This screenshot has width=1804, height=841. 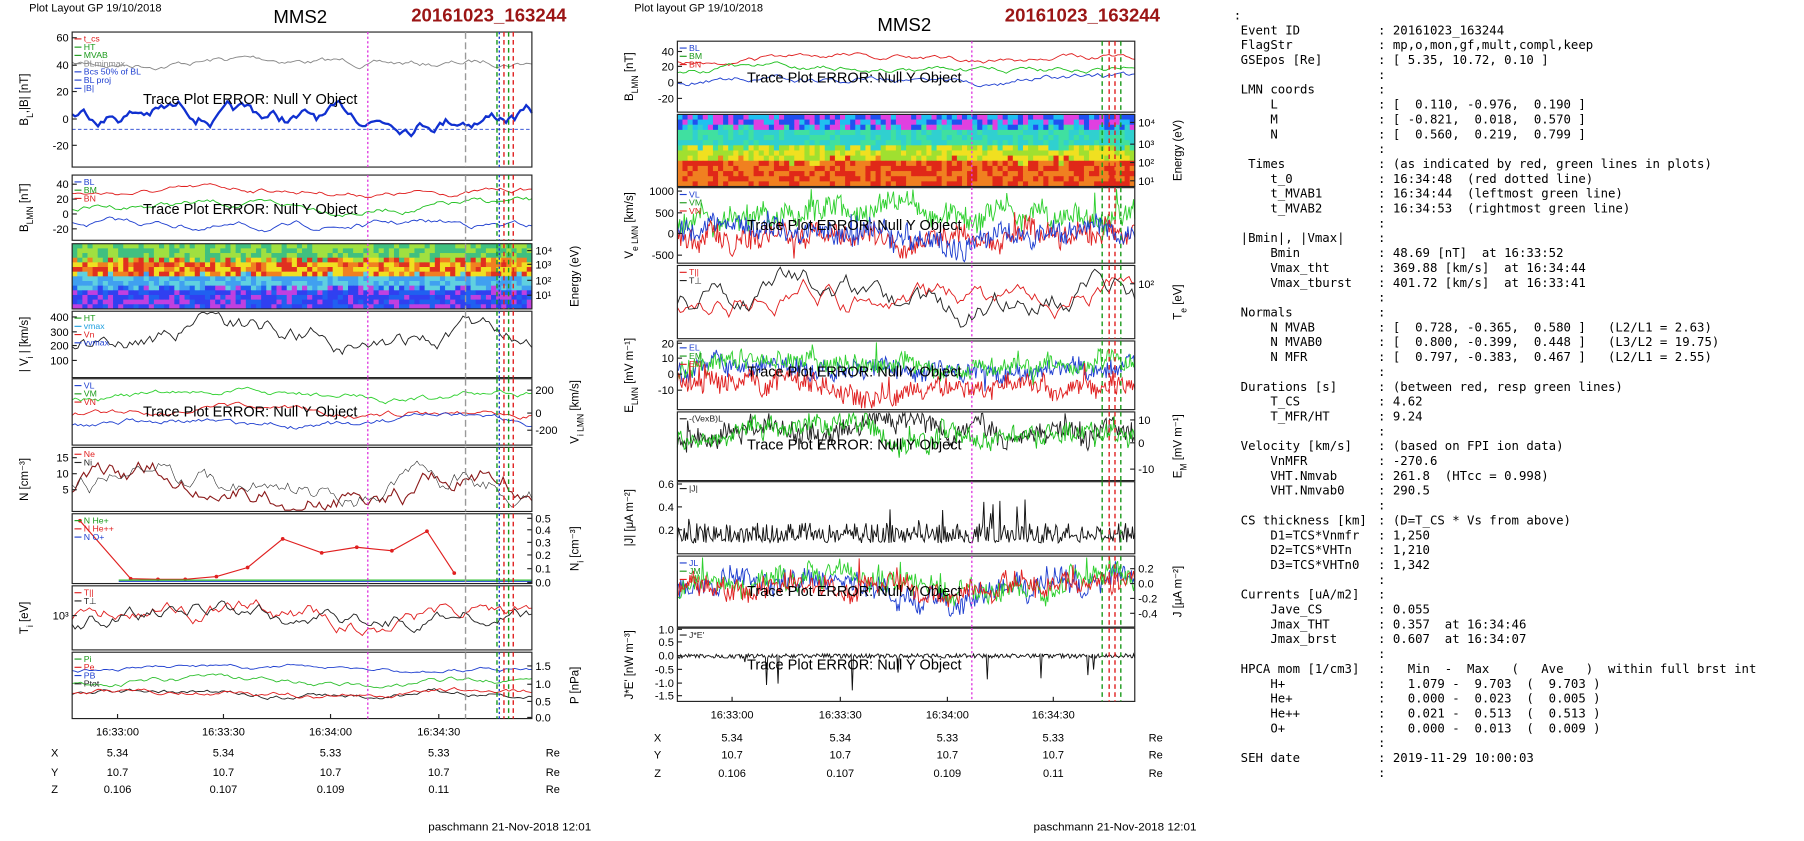 I want to click on legend-label: BM, so click(x=90, y=190).